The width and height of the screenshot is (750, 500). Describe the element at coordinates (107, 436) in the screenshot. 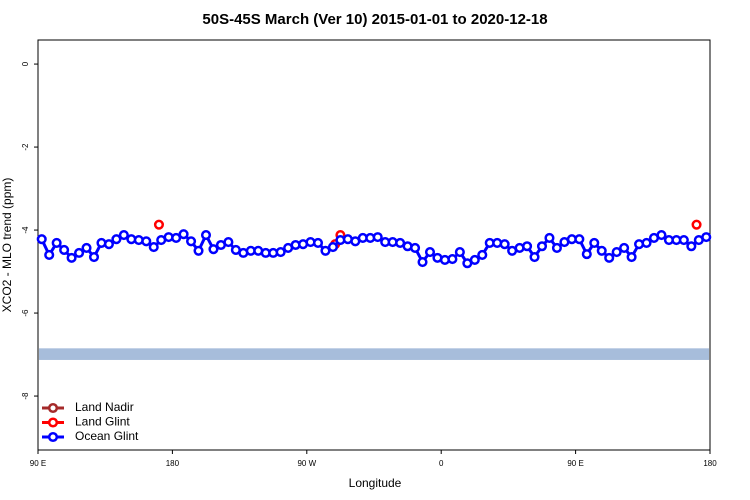

I see `legend-label: Ocean Glint` at that location.